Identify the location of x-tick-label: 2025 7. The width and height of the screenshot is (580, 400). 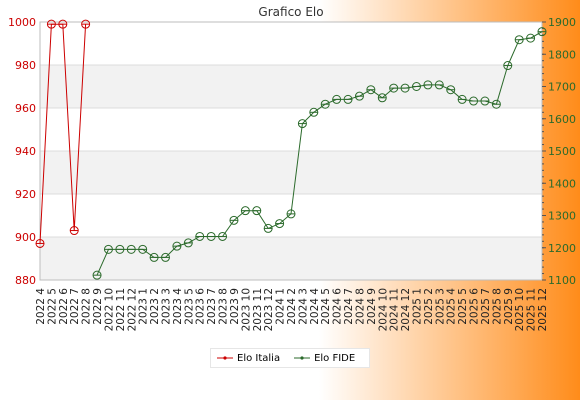
(486, 306).